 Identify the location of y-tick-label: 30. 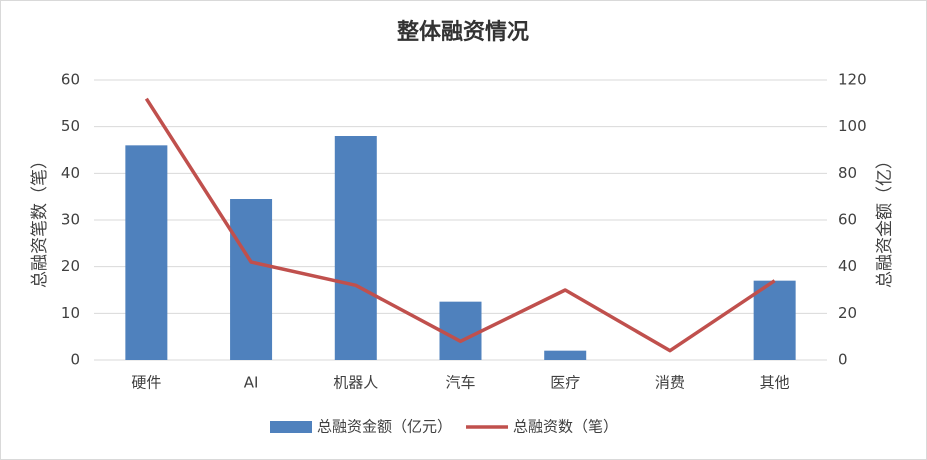
(70, 220).